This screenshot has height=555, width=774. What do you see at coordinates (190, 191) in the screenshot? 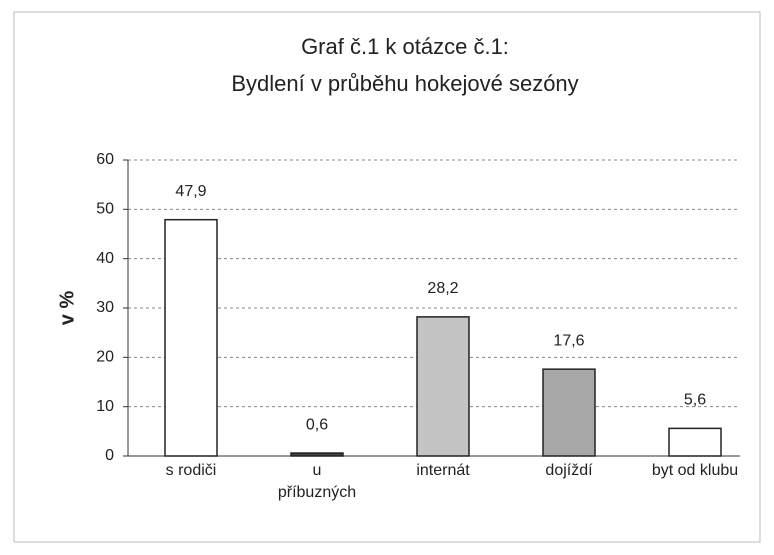
I see `value-label: 47,9` at bounding box center [190, 191].